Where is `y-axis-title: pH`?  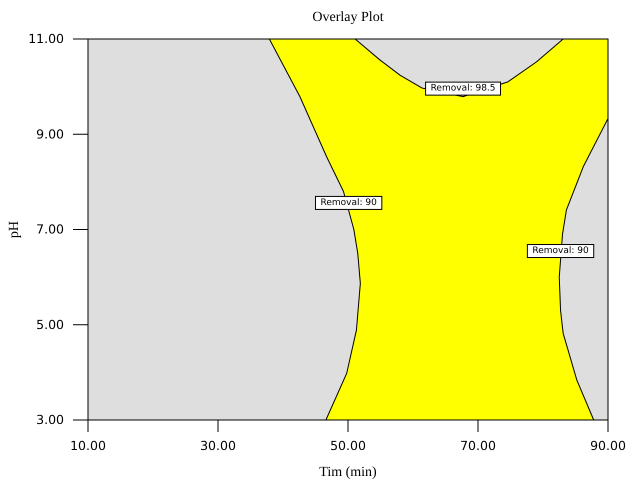 y-axis-title: pH is located at coordinates (14, 229).